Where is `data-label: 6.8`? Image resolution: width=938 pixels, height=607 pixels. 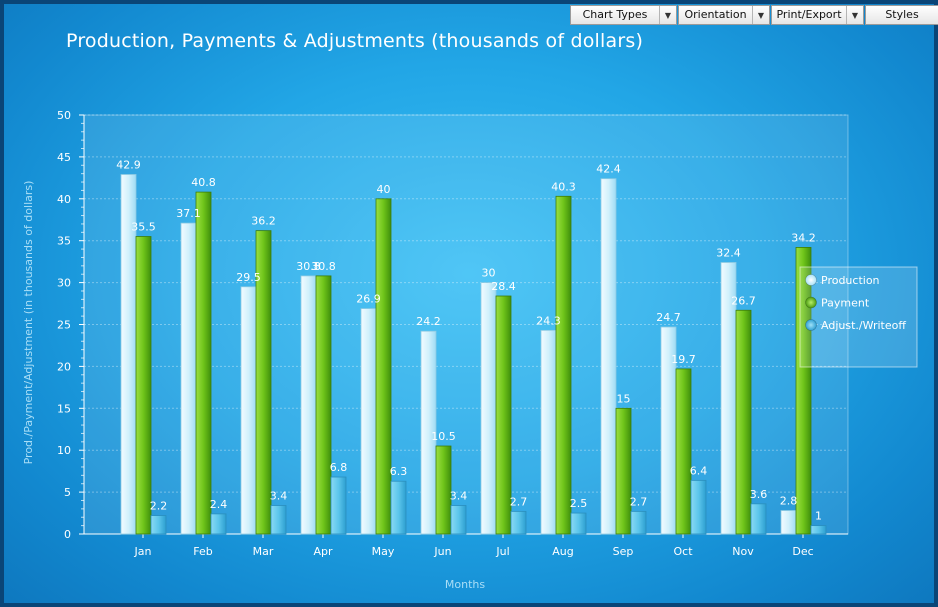
data-label: 6.8 is located at coordinates (339, 467).